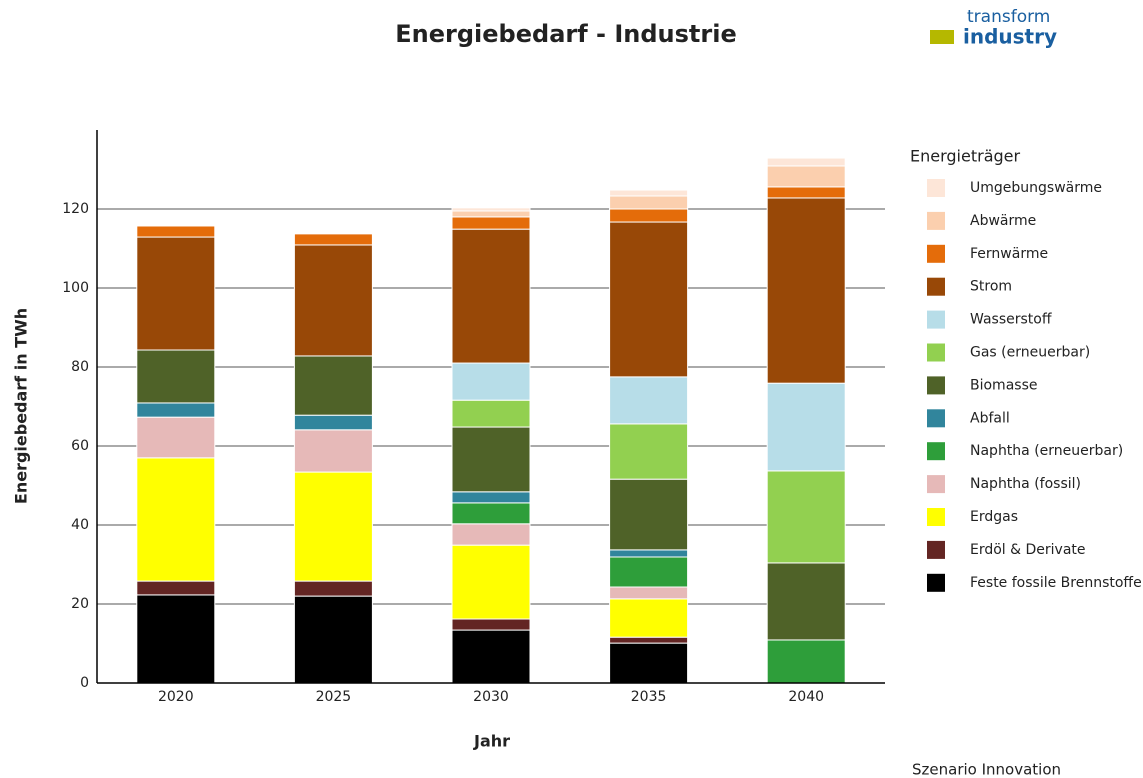 The image size is (1143, 778). What do you see at coordinates (991, 287) in the screenshot?
I see `legend-label: Strom` at bounding box center [991, 287].